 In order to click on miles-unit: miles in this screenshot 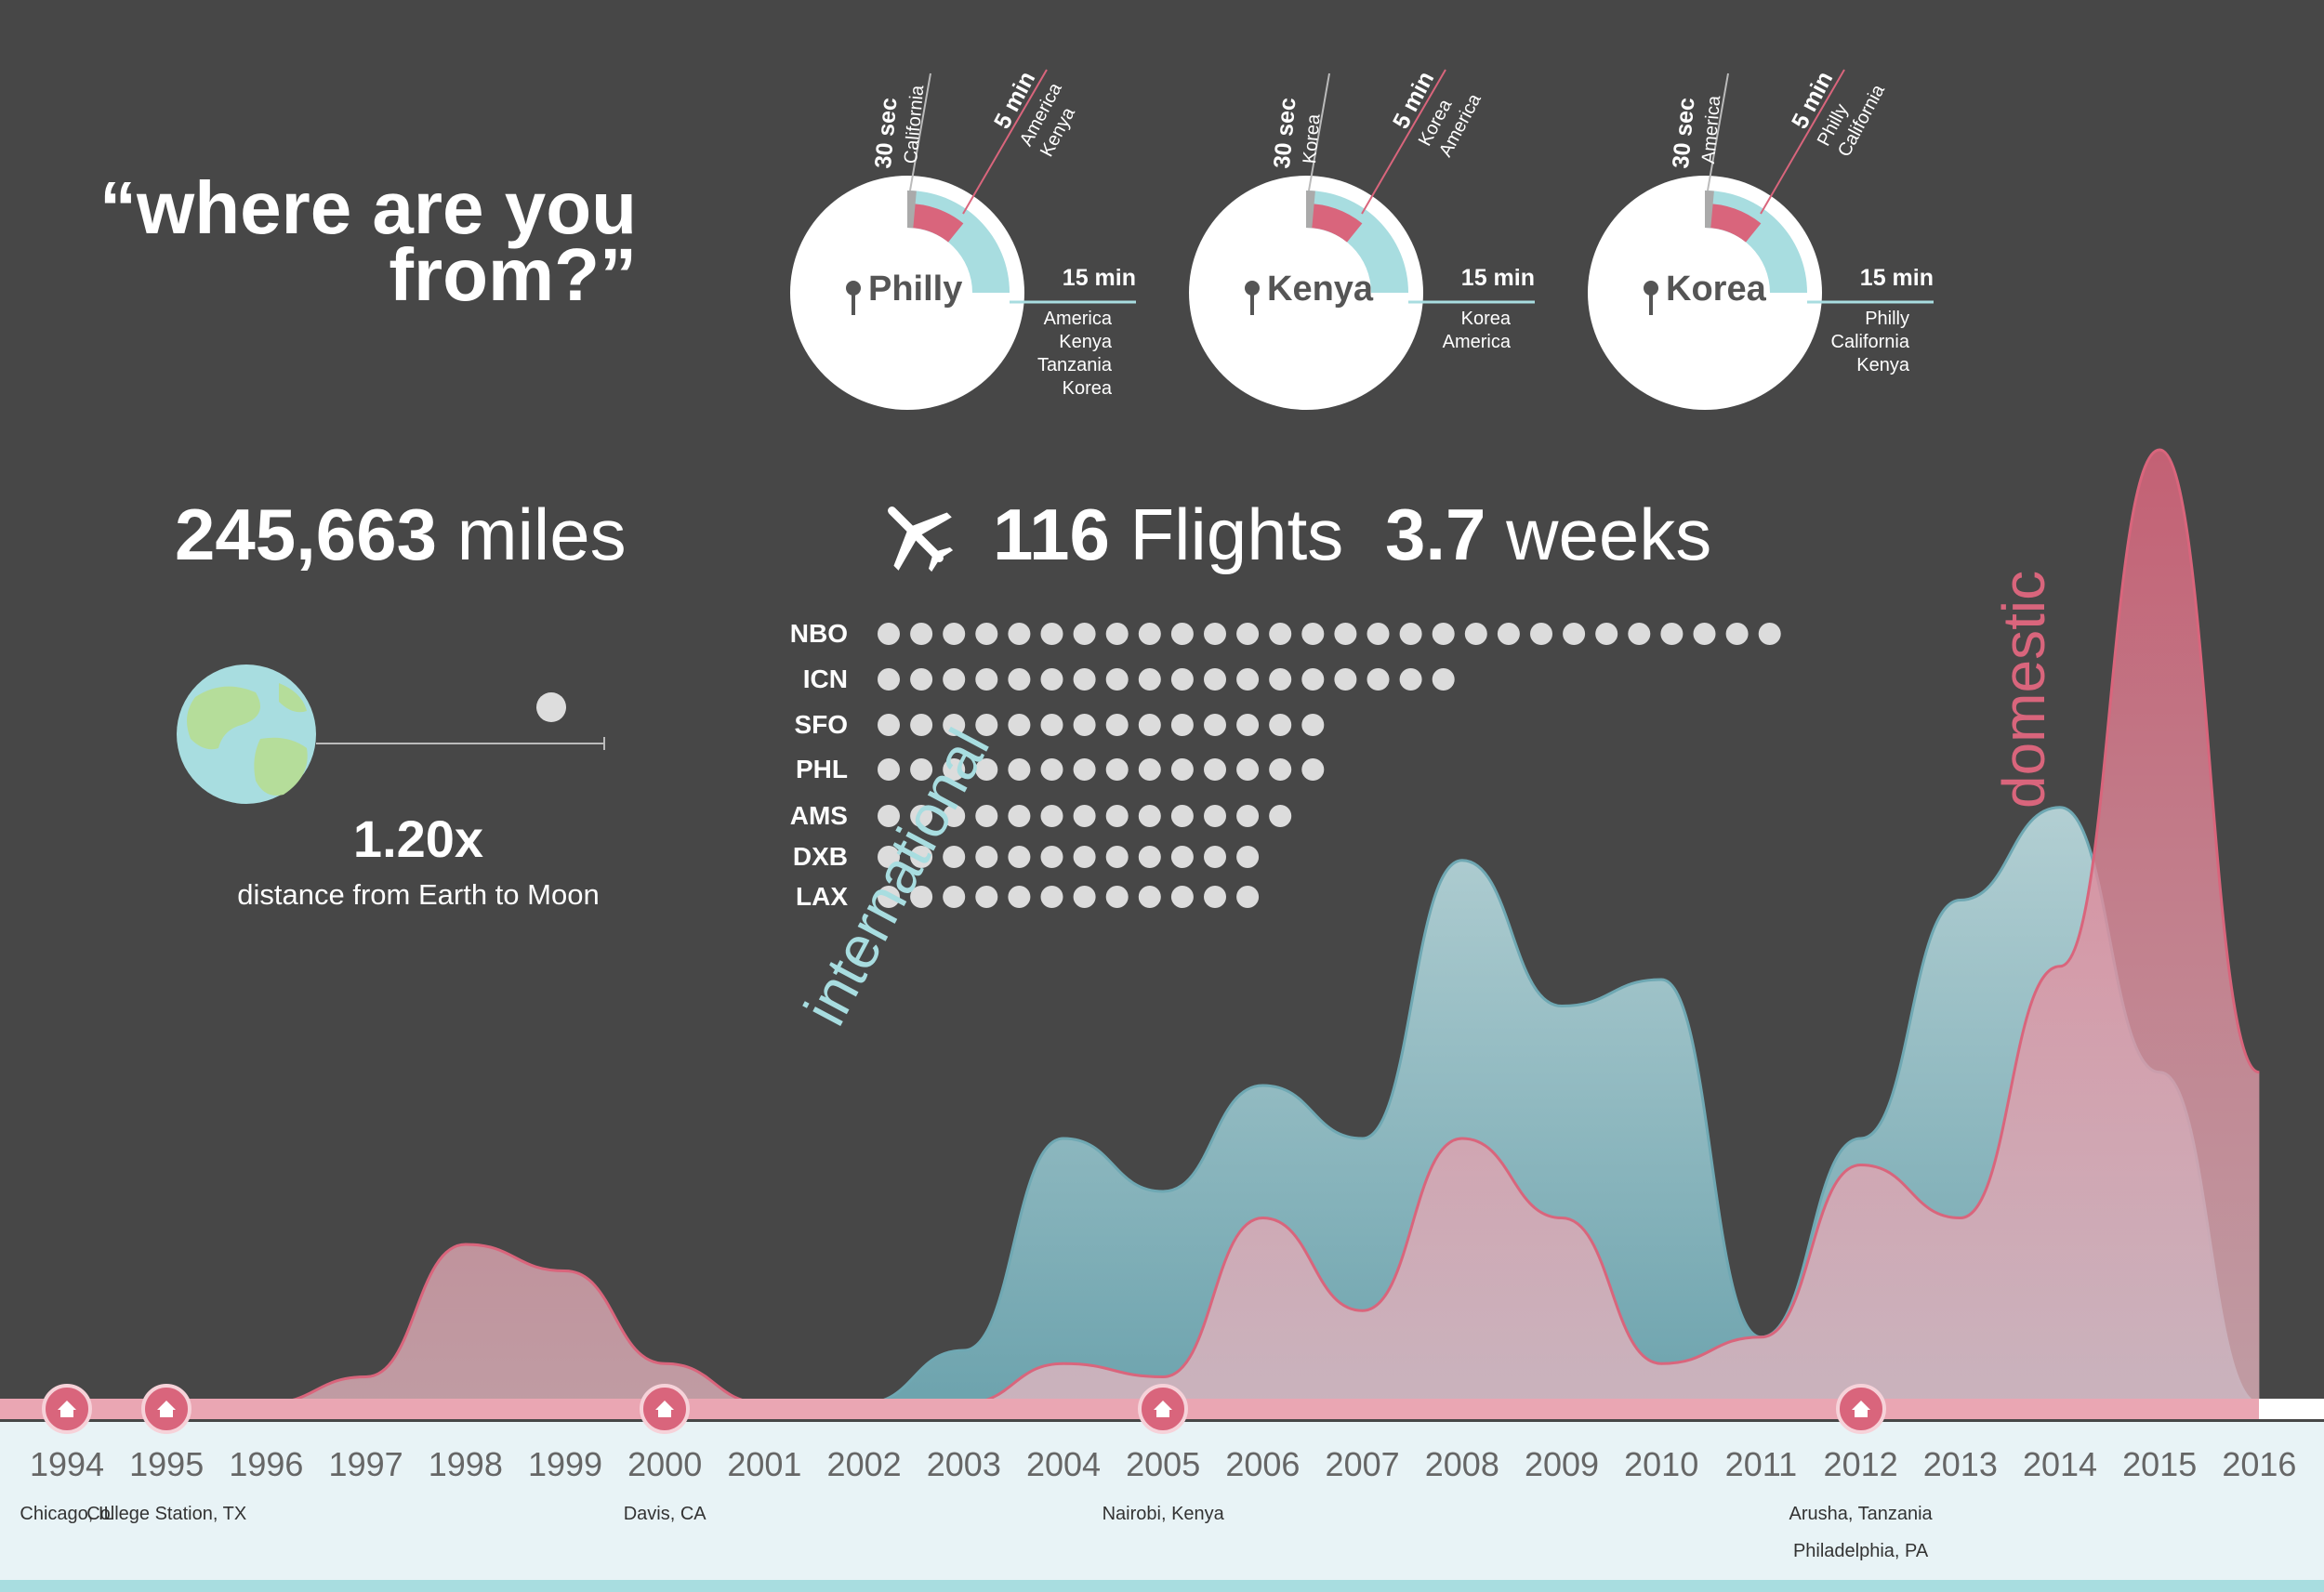, I will do `click(541, 534)`.